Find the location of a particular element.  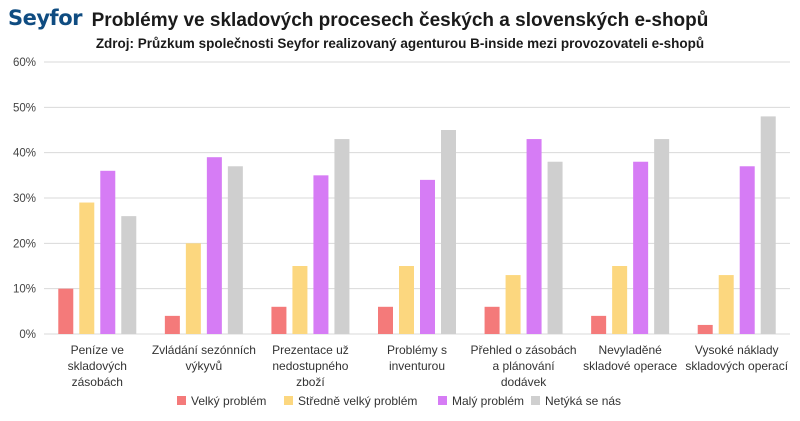

y-tick-label: 30% is located at coordinates (24, 199).